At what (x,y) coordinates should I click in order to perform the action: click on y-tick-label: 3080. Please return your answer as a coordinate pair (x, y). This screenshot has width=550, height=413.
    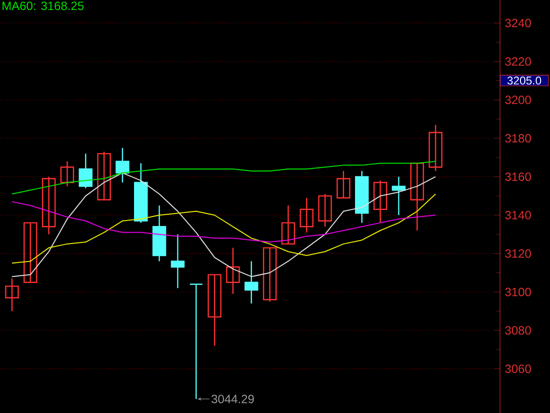
    Looking at the image, I should click on (518, 330).